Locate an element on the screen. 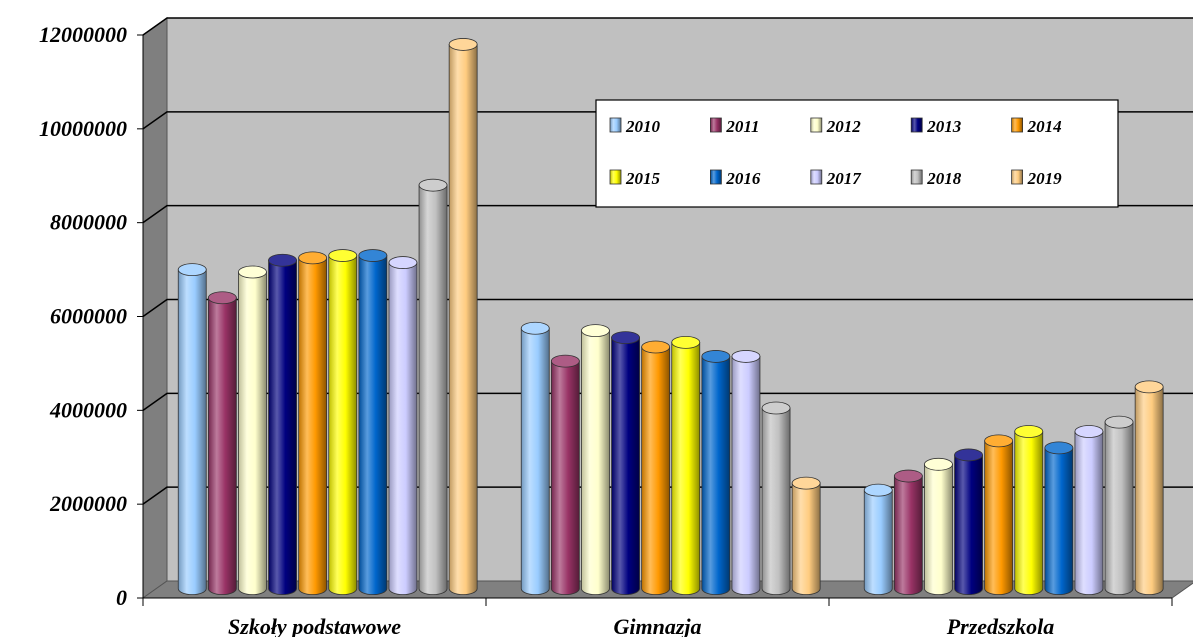 The image size is (1193, 637). y-tick-label: 10000000 is located at coordinates (83, 128).